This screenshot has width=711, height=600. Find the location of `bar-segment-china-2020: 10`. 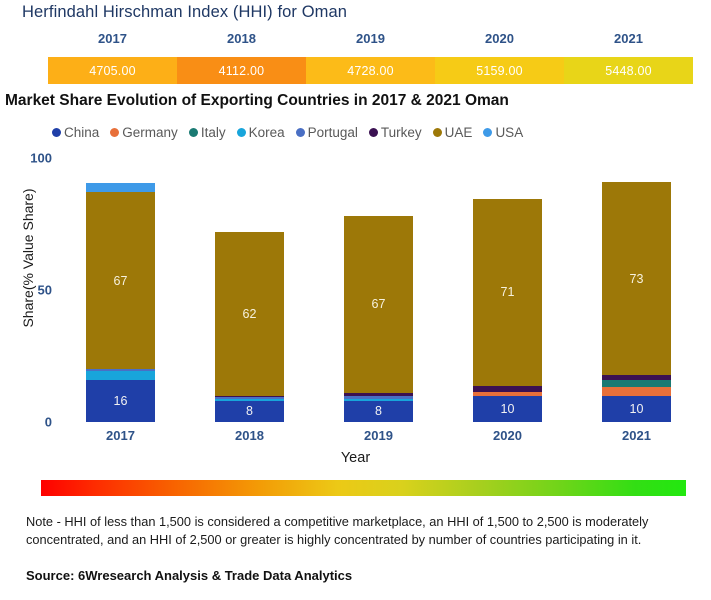

bar-segment-china-2020: 10 is located at coordinates (507, 408).